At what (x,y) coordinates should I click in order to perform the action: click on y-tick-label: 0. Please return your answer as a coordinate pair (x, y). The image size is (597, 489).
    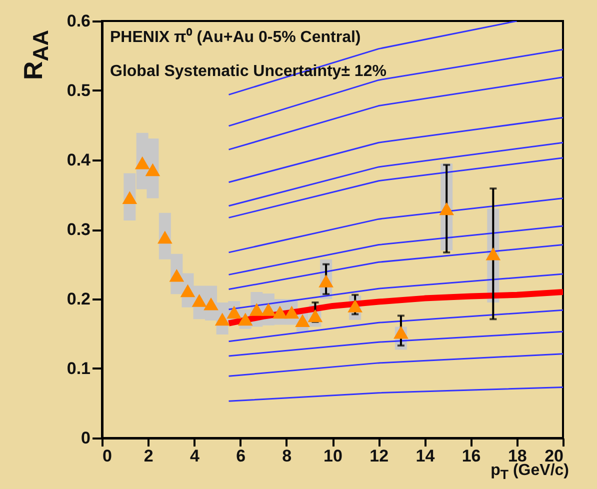
    Looking at the image, I should click on (85, 438).